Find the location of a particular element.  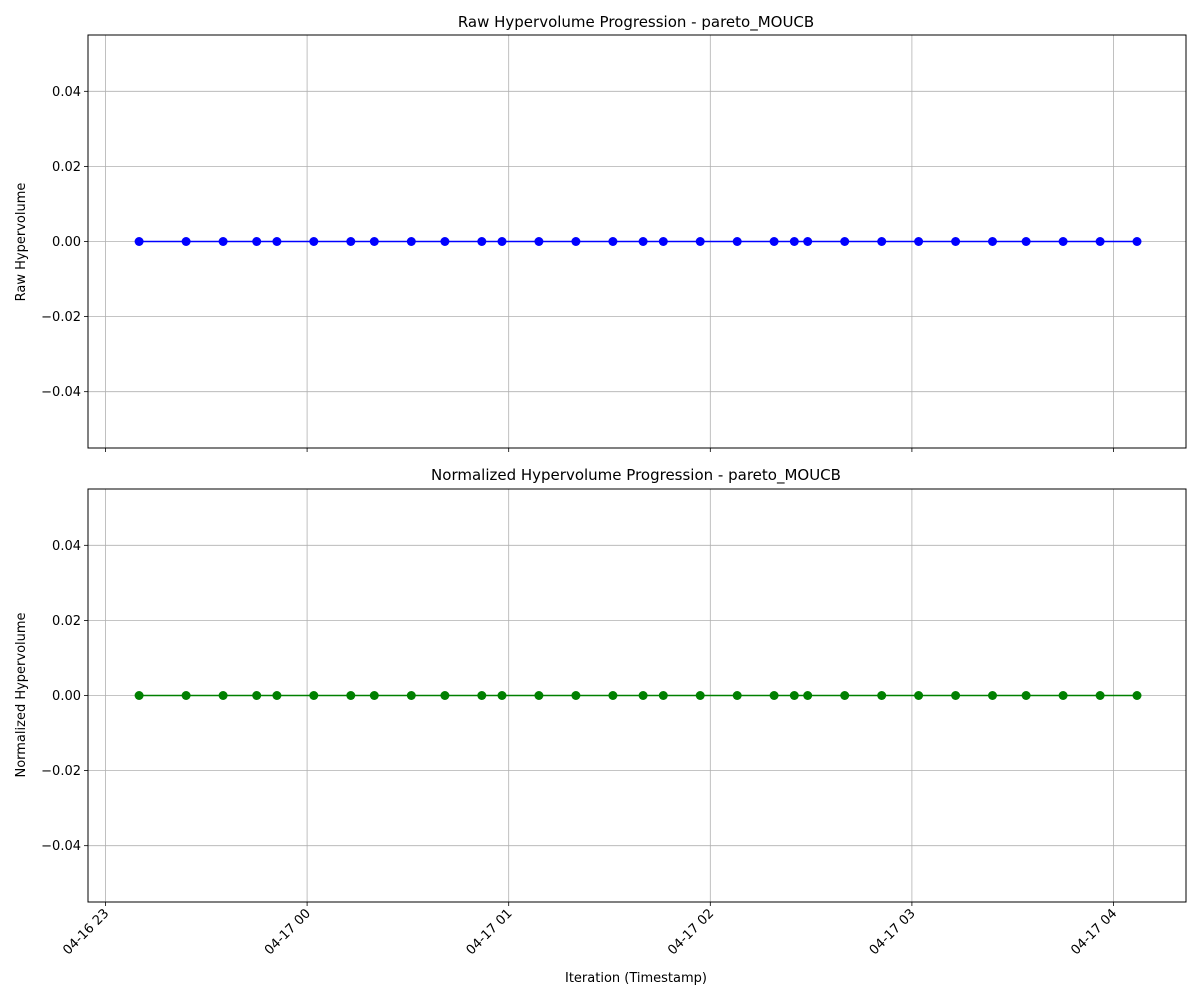

top-y-tick-label: −0.04 is located at coordinates (61, 392).